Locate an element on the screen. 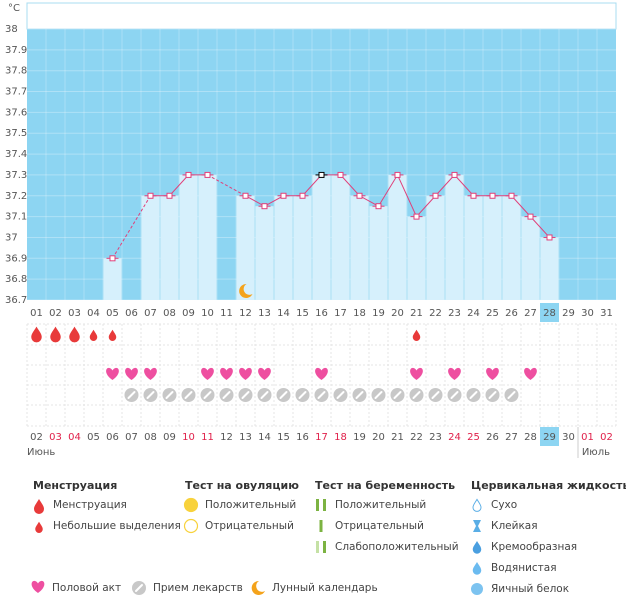  x-tick-label: 13 is located at coordinates (264, 313).